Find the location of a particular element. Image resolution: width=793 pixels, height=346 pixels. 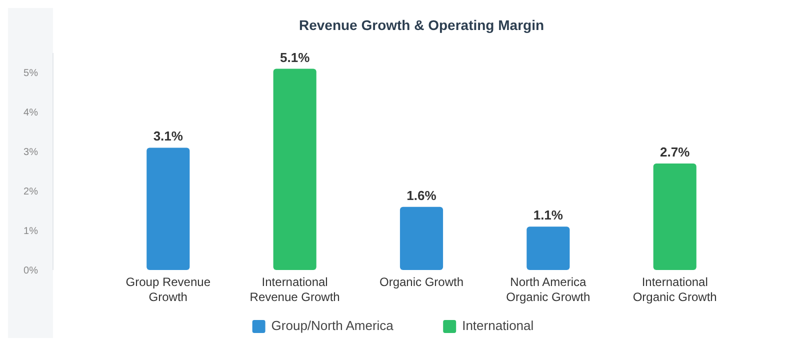

y-tick-label: 1% is located at coordinates (31, 232).